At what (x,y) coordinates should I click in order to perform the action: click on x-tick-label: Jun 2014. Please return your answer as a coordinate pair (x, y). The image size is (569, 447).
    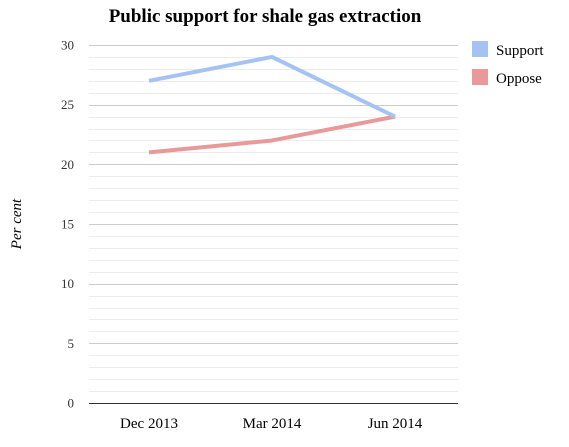
    Looking at the image, I should click on (395, 424).